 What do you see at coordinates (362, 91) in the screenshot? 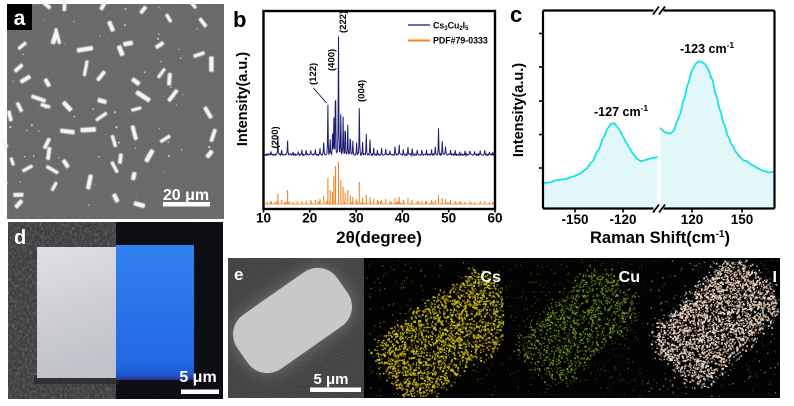
I see `svg-text: (004)` at bounding box center [362, 91].